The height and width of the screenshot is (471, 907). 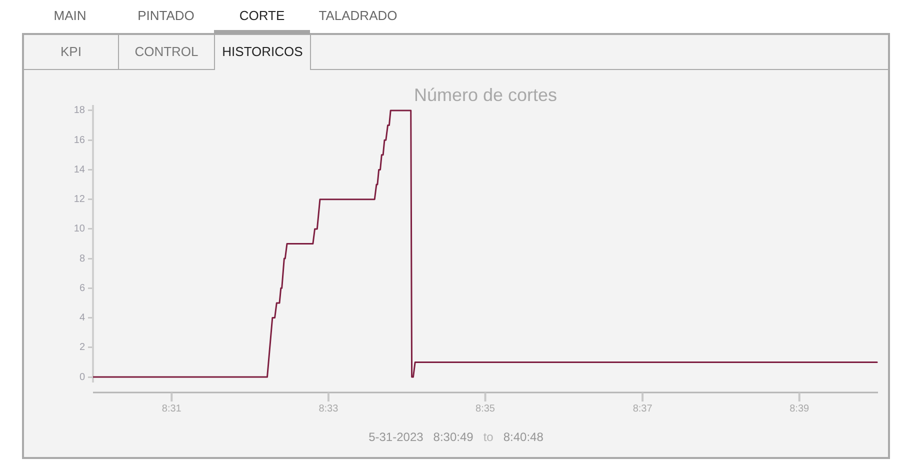 What do you see at coordinates (486, 94) in the screenshot?
I see `chart-title: Número de cortes` at bounding box center [486, 94].